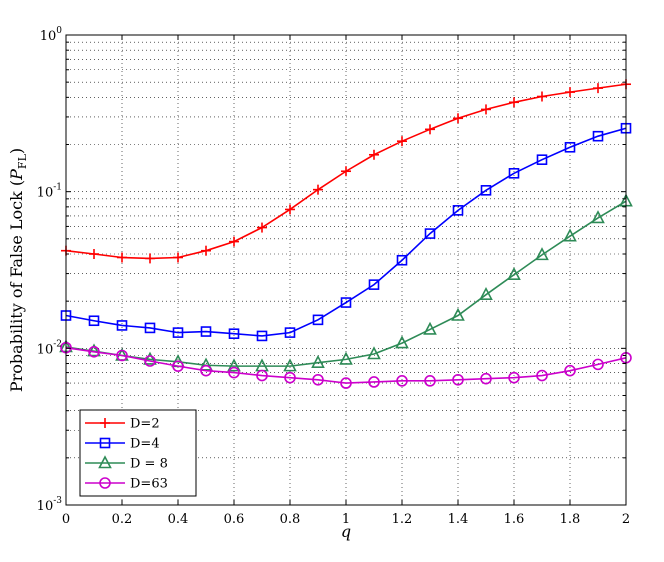 The image size is (664, 562). What do you see at coordinates (149, 464) in the screenshot?
I see `legend-label: D = 8` at bounding box center [149, 464].